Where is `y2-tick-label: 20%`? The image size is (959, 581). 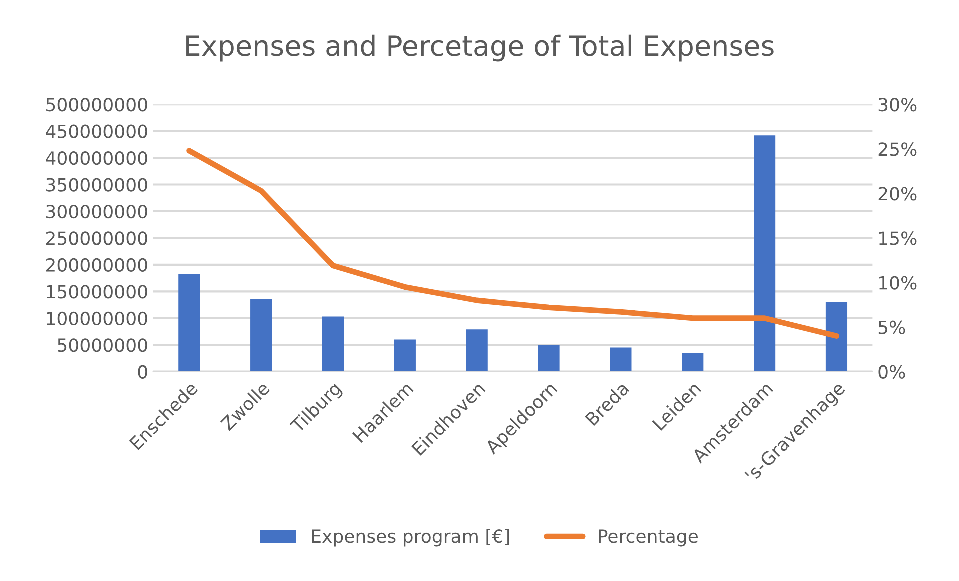 y2-tick-label: 20% is located at coordinates (897, 194).